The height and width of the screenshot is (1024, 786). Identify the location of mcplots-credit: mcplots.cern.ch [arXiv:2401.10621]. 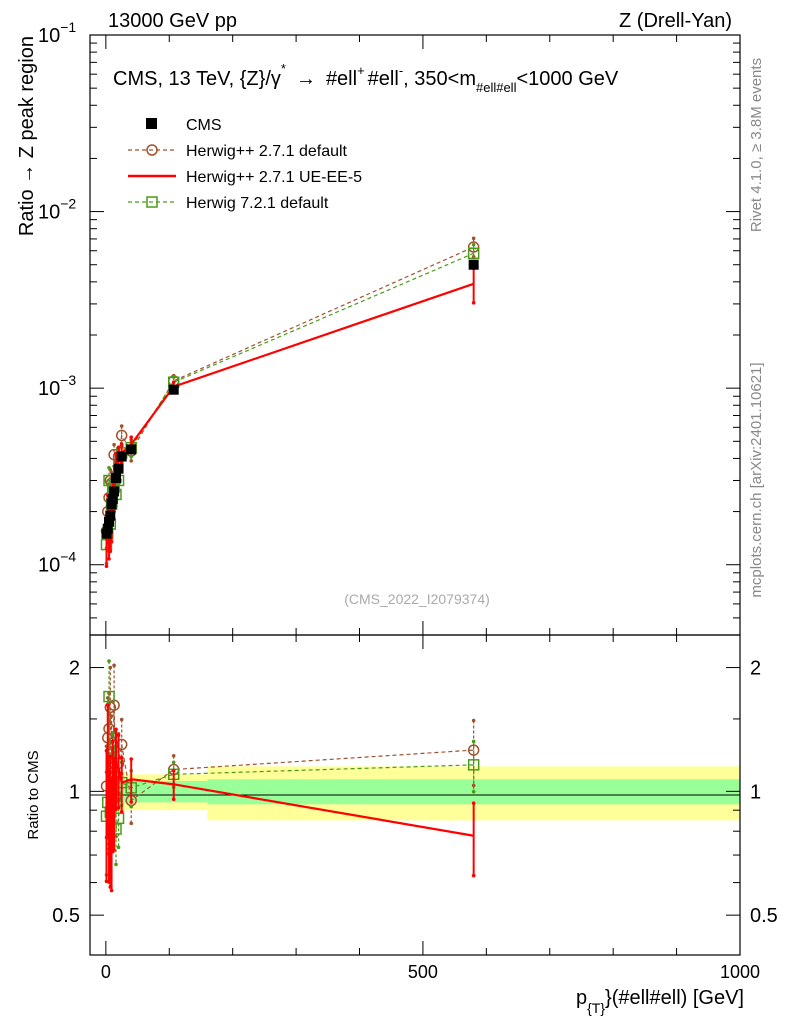
(756, 479).